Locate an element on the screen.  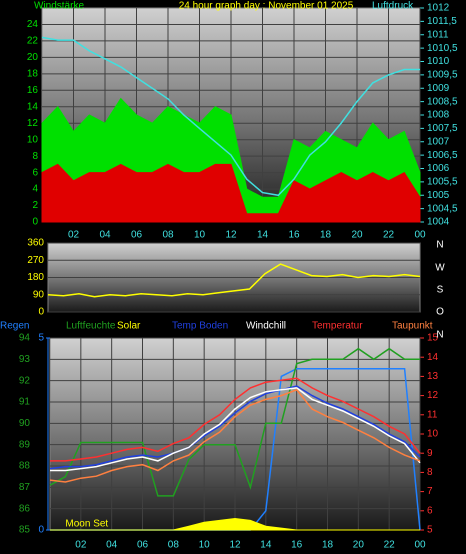
y-tick-label: 12 is located at coordinates (33, 123).